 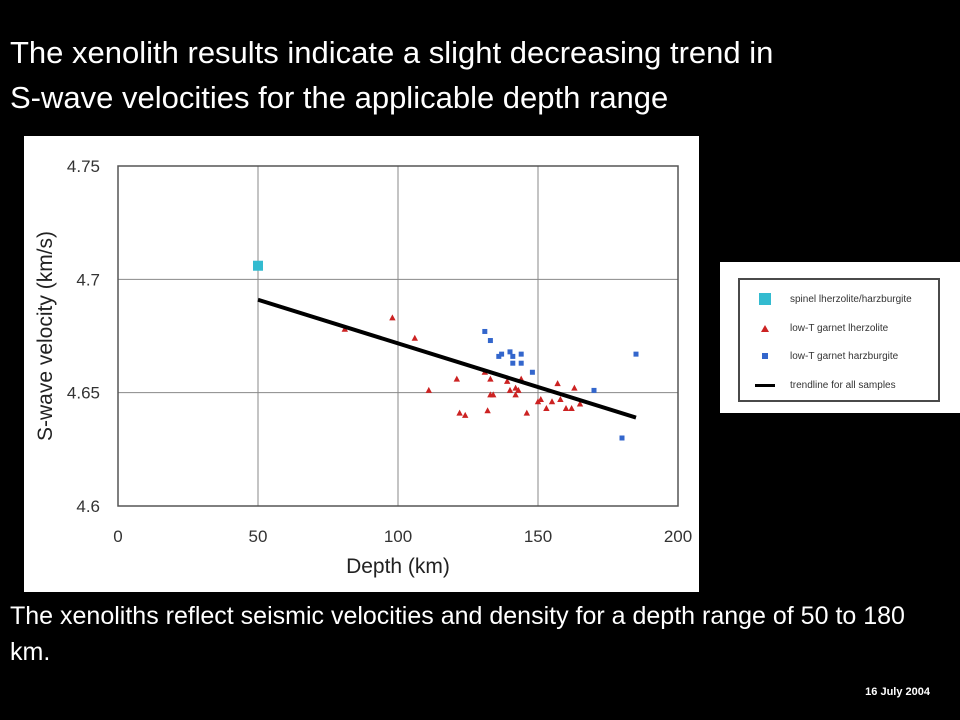 What do you see at coordinates (258, 536) in the screenshot?
I see `x-tick-label: 50` at bounding box center [258, 536].